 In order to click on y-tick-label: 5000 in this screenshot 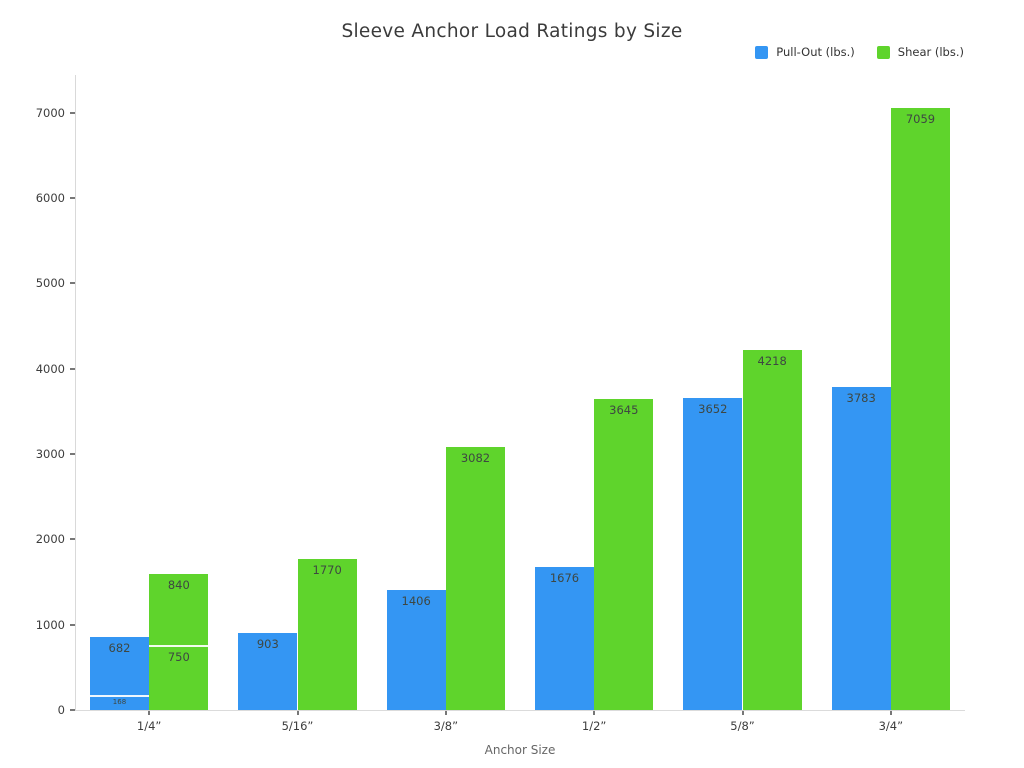, I will do `click(50, 283)`.